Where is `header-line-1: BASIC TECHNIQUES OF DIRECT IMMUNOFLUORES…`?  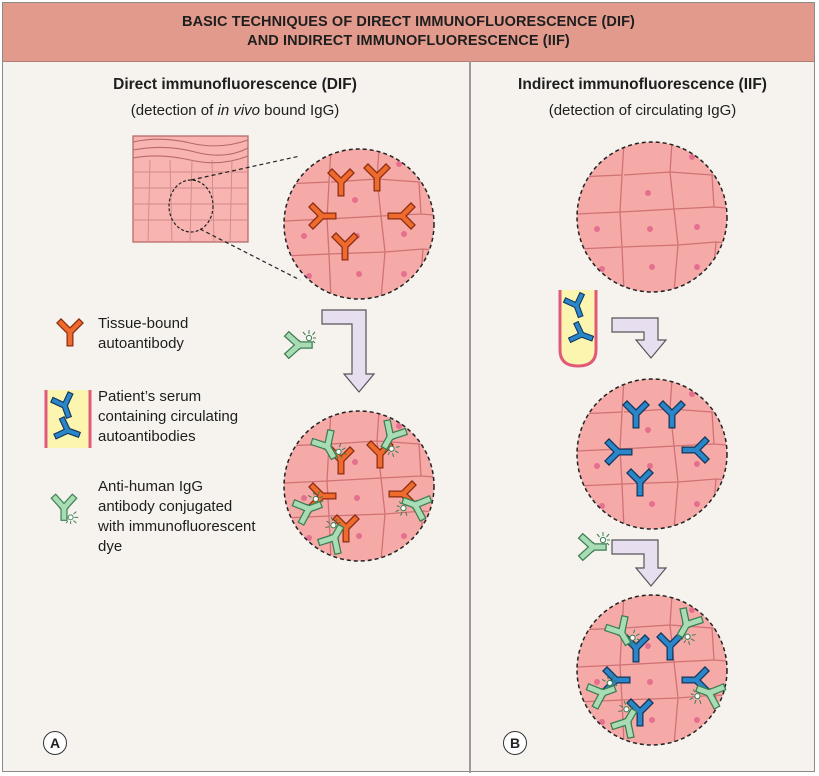
header-line-1: BASIC TECHNIQUES OF DIRECT IMMUNOFLUORES… is located at coordinates (408, 22).